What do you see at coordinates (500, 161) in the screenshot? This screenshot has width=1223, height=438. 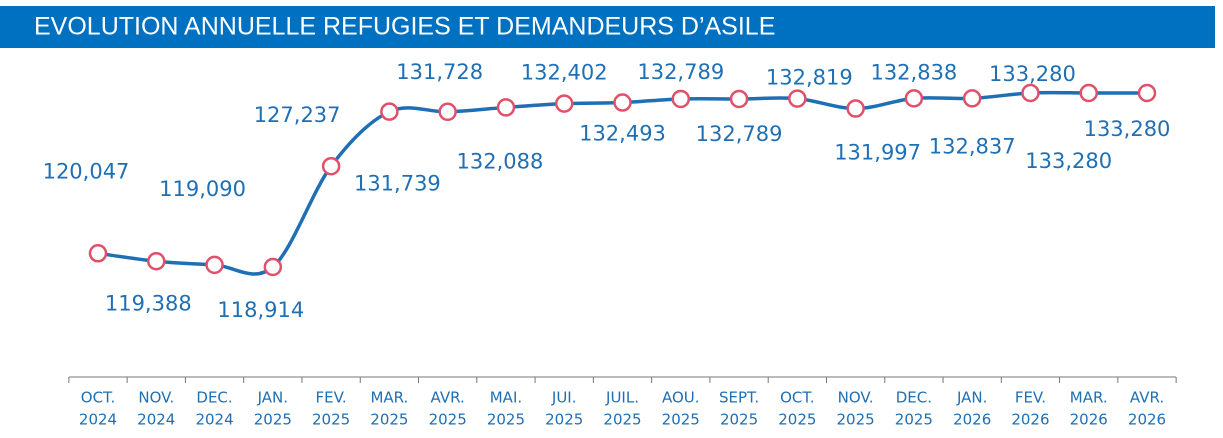 I see `data-label: 132,088` at bounding box center [500, 161].